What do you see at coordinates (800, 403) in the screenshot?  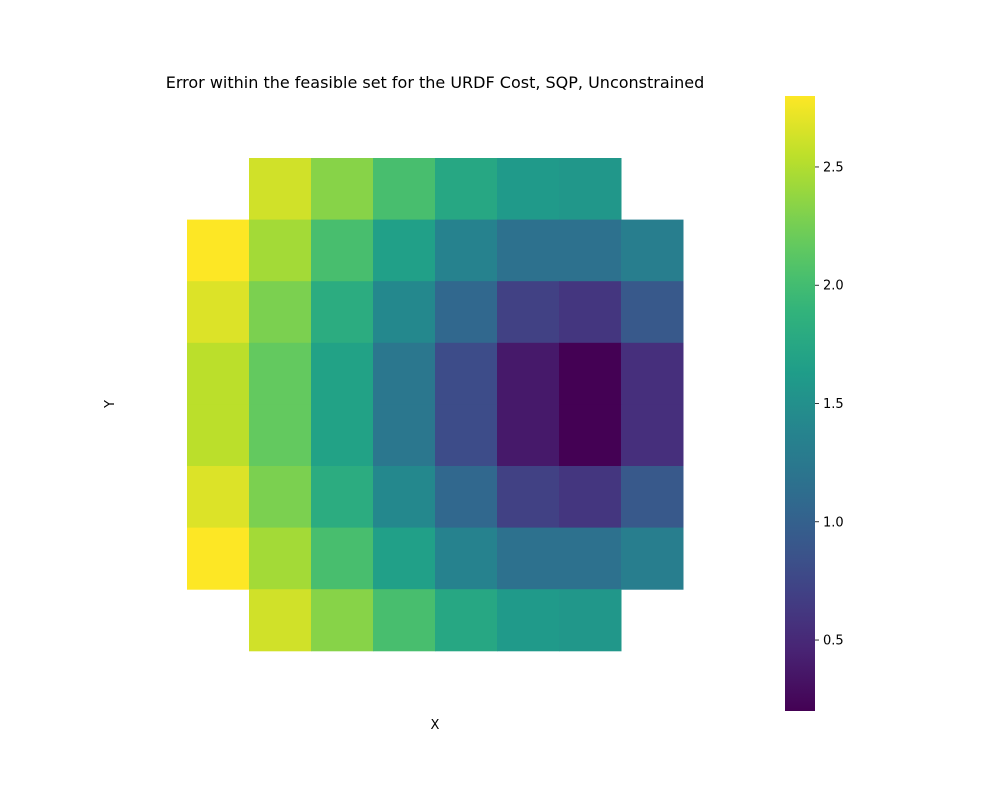 I see `colorbar-gradient` at bounding box center [800, 403].